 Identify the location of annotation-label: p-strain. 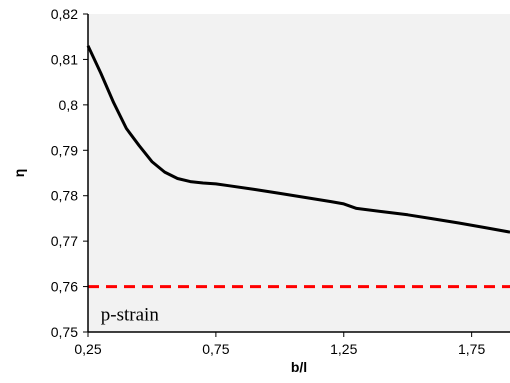
(130, 315).